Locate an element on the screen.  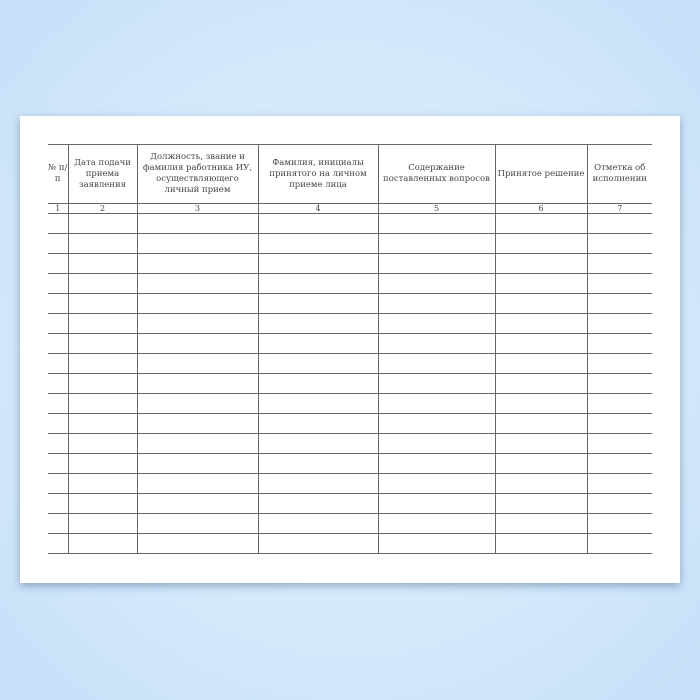
column-header: Принятое решение is located at coordinates (541, 174).